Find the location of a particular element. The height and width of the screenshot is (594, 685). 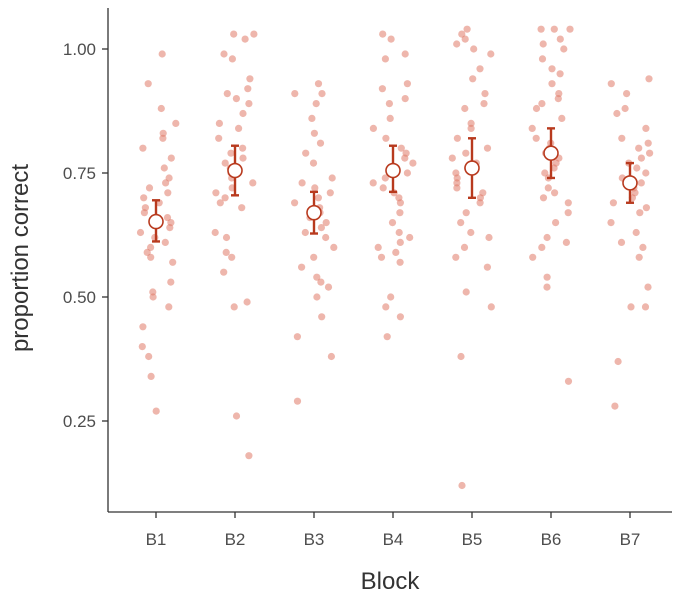

x-tick-label: B1 is located at coordinates (156, 539).